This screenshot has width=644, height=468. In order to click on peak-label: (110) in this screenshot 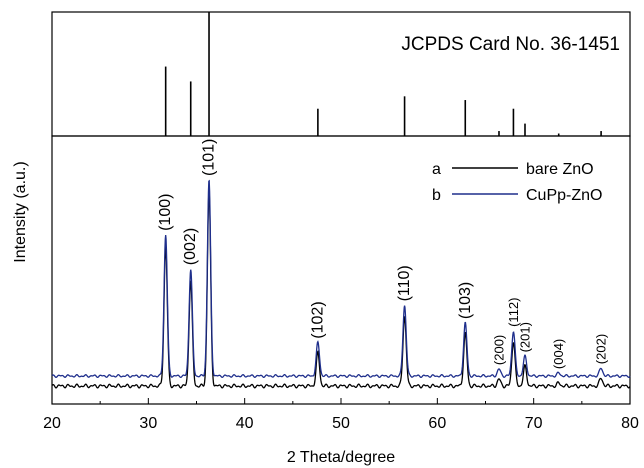, I will do `click(404, 283)`.